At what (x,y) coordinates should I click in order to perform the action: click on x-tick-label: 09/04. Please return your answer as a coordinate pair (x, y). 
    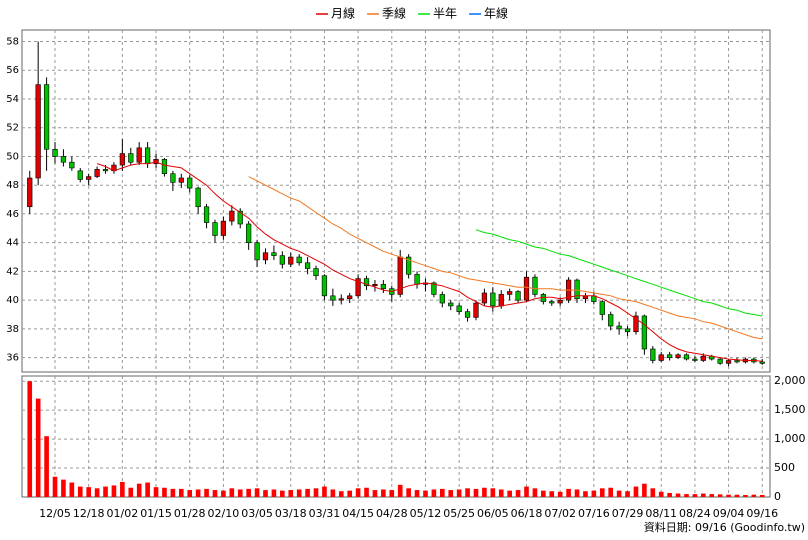
    Looking at the image, I should click on (729, 513).